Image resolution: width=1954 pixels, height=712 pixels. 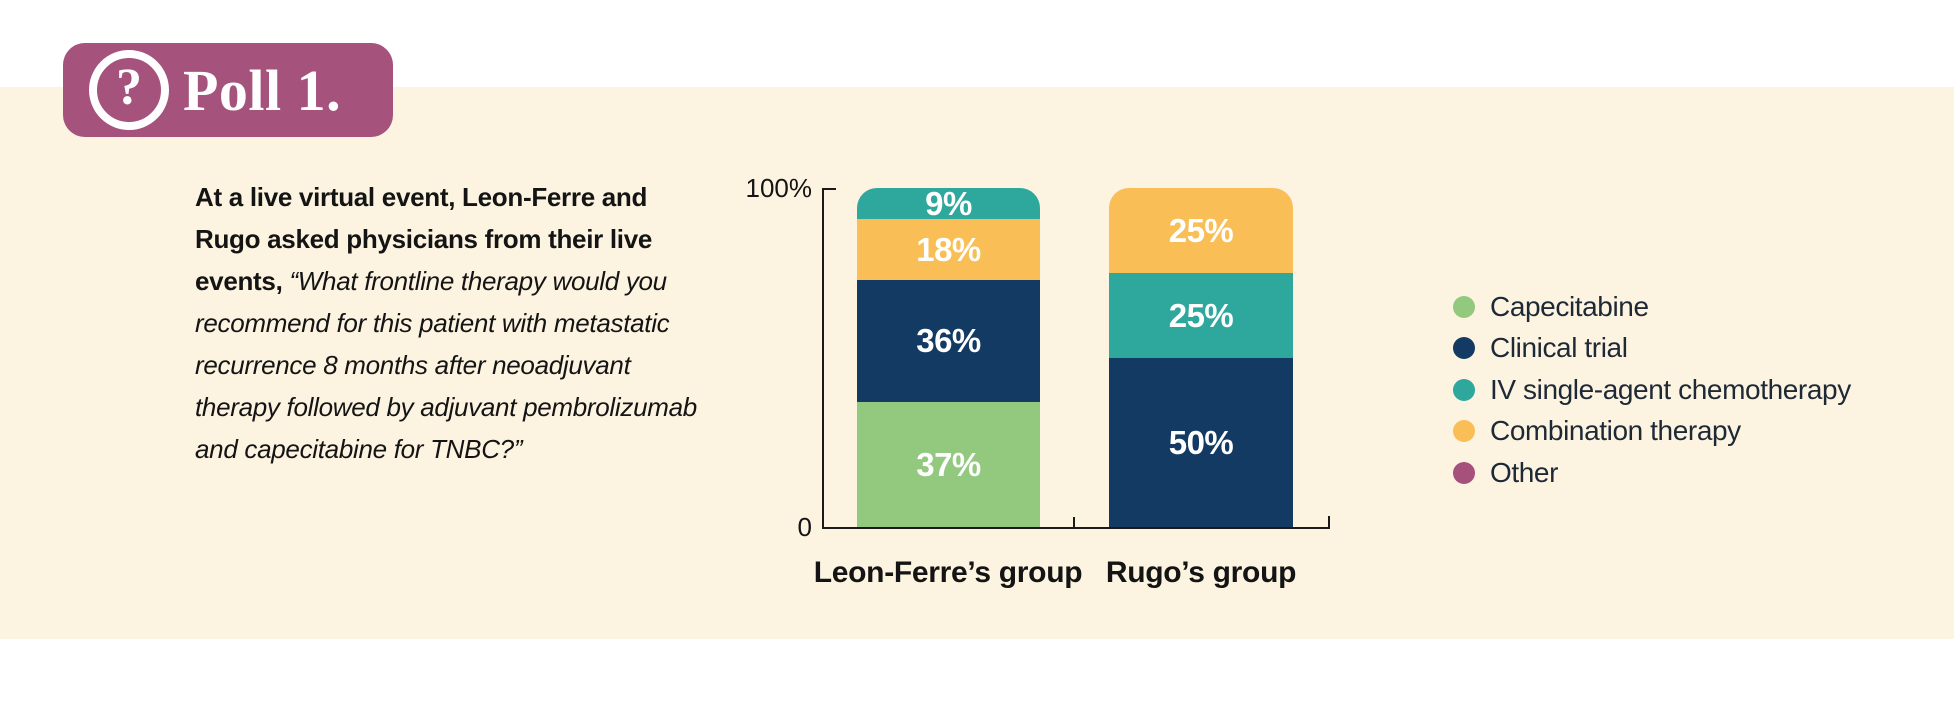 What do you see at coordinates (1464, 389) in the screenshot?
I see `legend-swatch-iv-single-agent-chemotherapy` at bounding box center [1464, 389].